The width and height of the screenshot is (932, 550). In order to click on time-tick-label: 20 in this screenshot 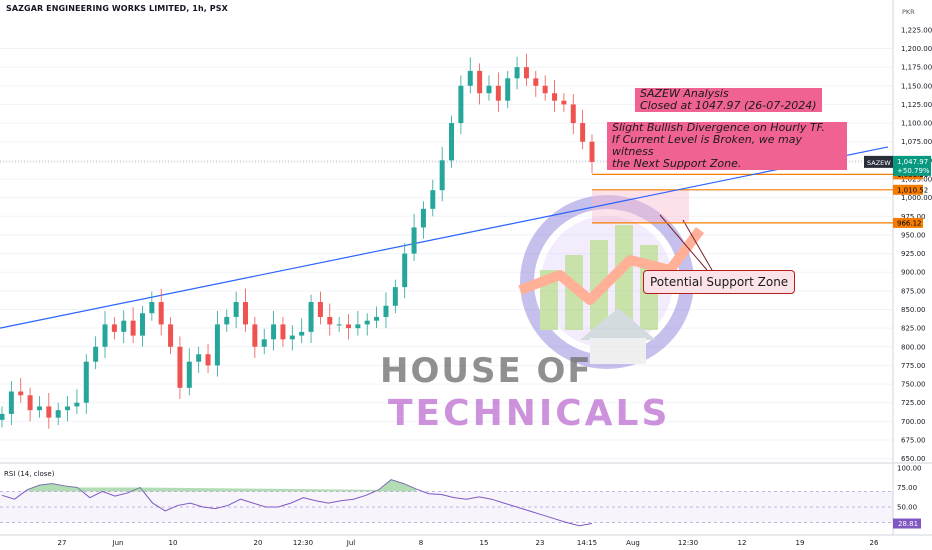, I will do `click(258, 543)`.